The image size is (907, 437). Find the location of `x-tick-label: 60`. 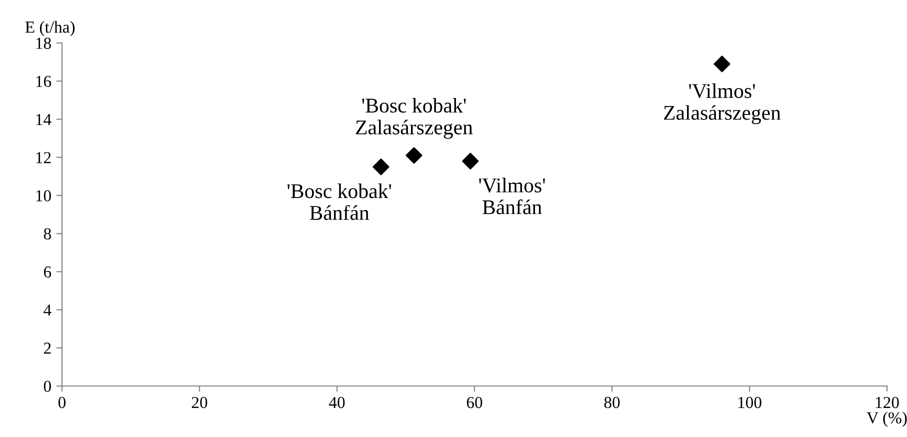

x-tick-label: 60 is located at coordinates (474, 402).